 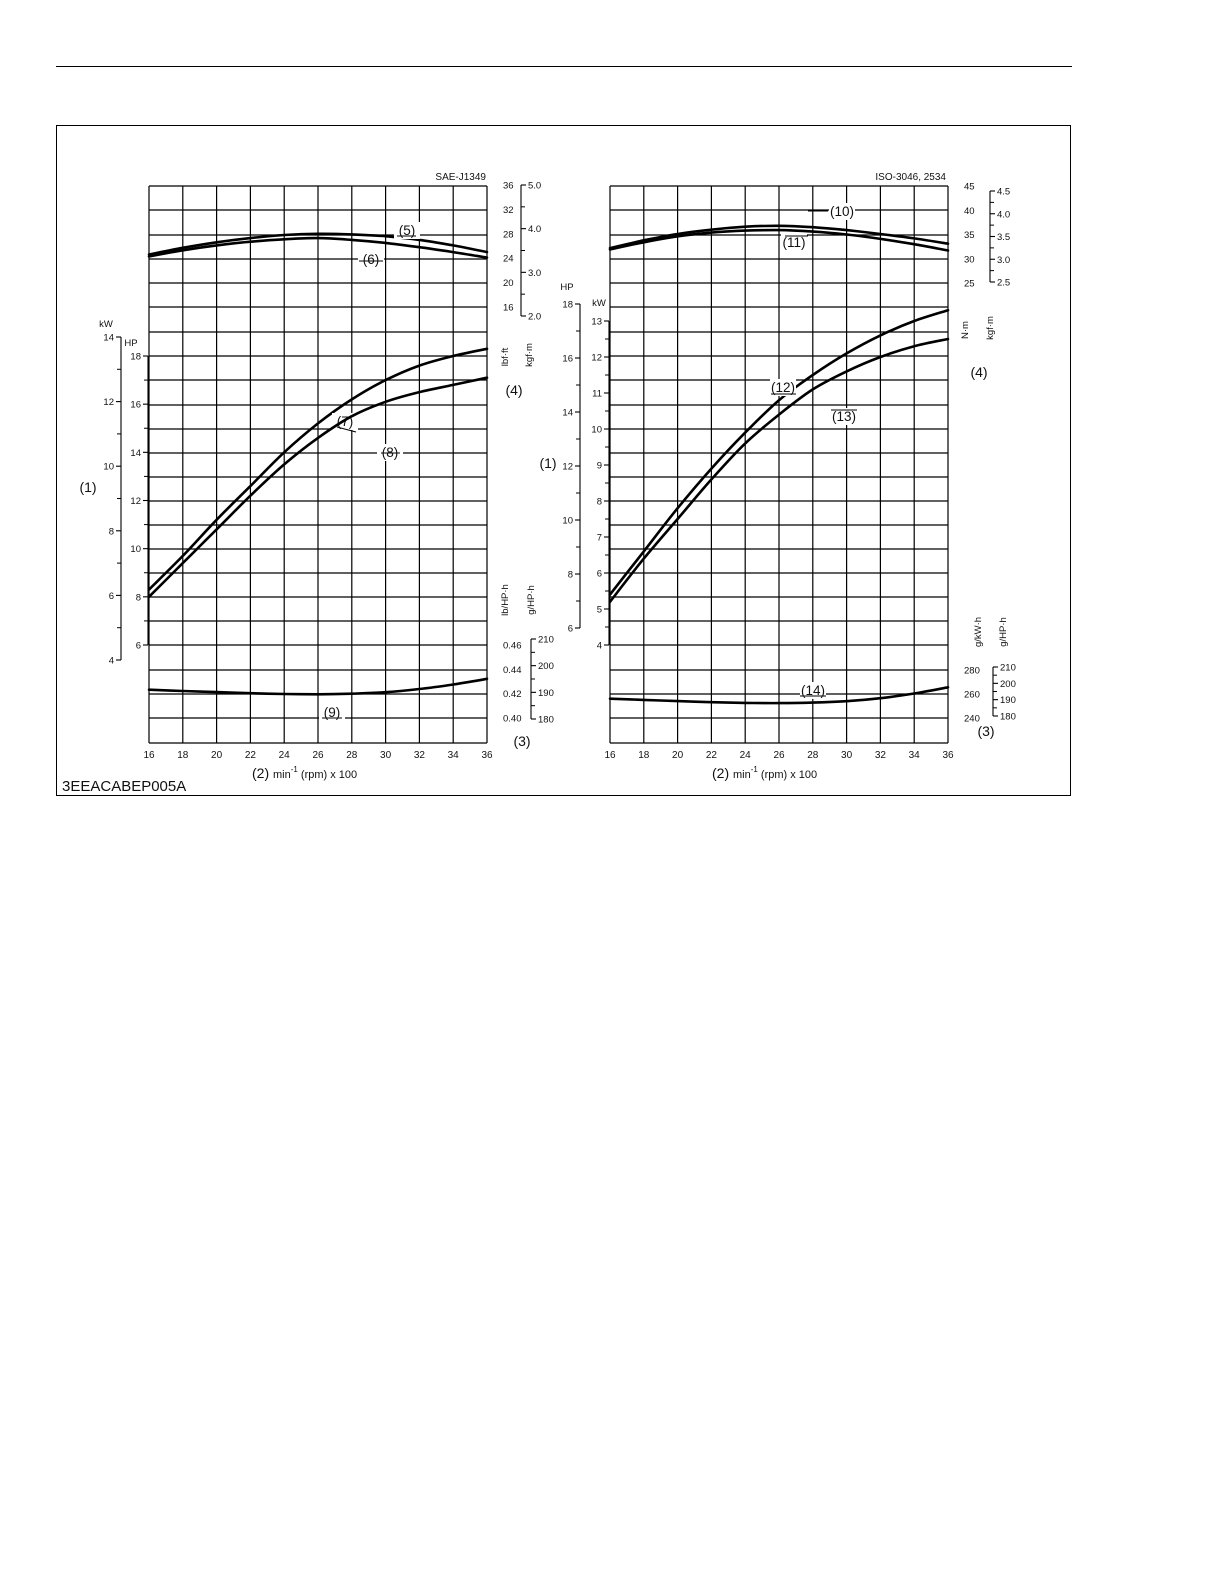 I want to click on power-axis-kw: 13 12 11 10 9 8 7 6 5 4, so click(x=600, y=484).